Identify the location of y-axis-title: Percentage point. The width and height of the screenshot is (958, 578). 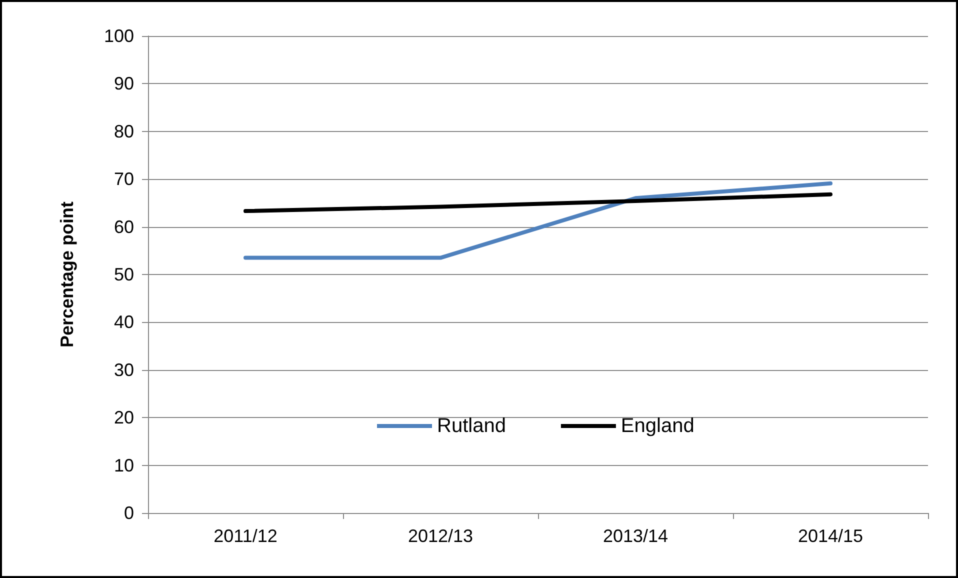
(67, 274).